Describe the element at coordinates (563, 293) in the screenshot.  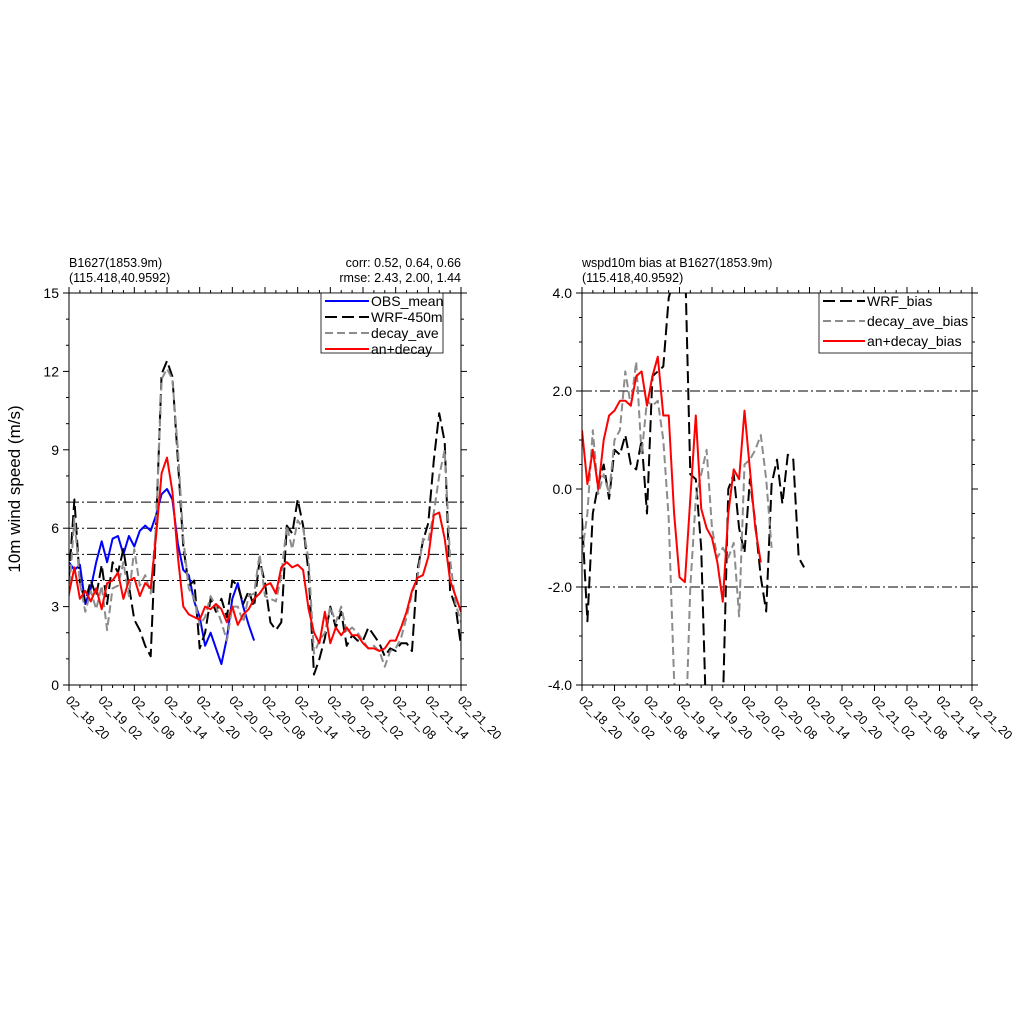
I see `y-tick-label: 4.0` at that location.